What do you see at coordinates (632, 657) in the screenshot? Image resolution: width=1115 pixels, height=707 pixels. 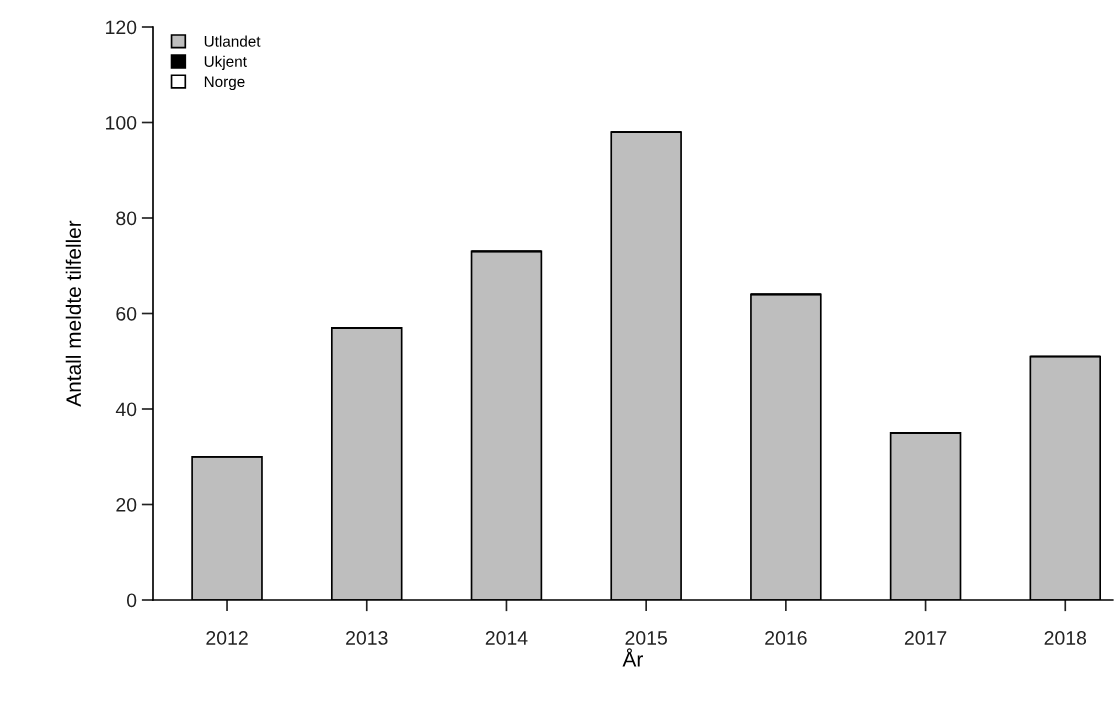 I see `x-axis-title: År` at bounding box center [632, 657].